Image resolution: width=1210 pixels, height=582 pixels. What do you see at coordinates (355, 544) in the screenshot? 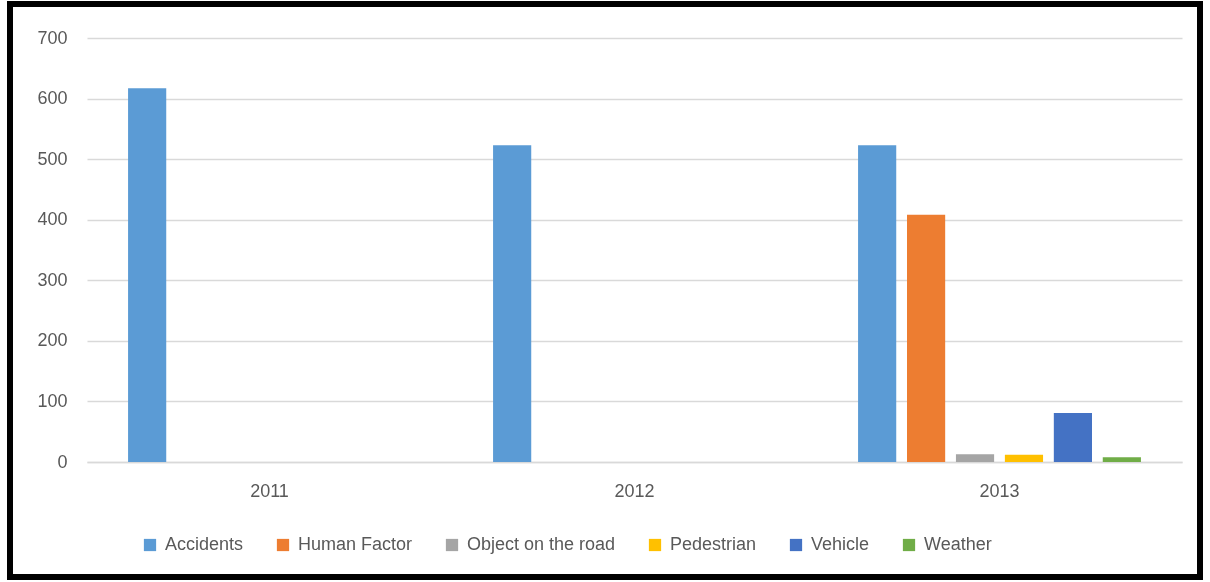
I see `legend-label: Human Factor` at bounding box center [355, 544].